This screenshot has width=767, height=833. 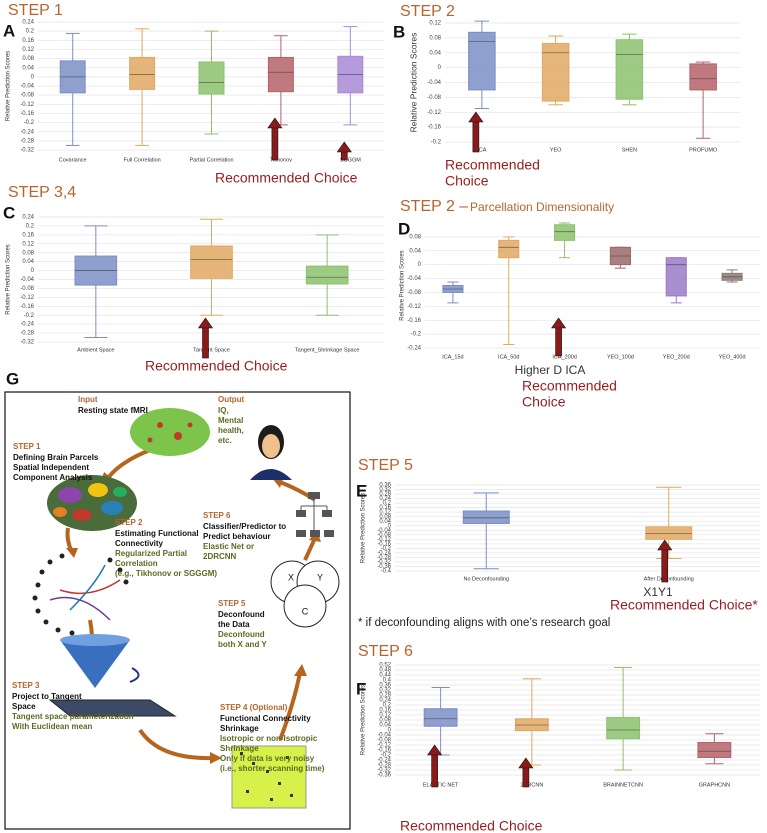 I want to click on x-tick-label: ELASTIC NET, so click(x=441, y=785).